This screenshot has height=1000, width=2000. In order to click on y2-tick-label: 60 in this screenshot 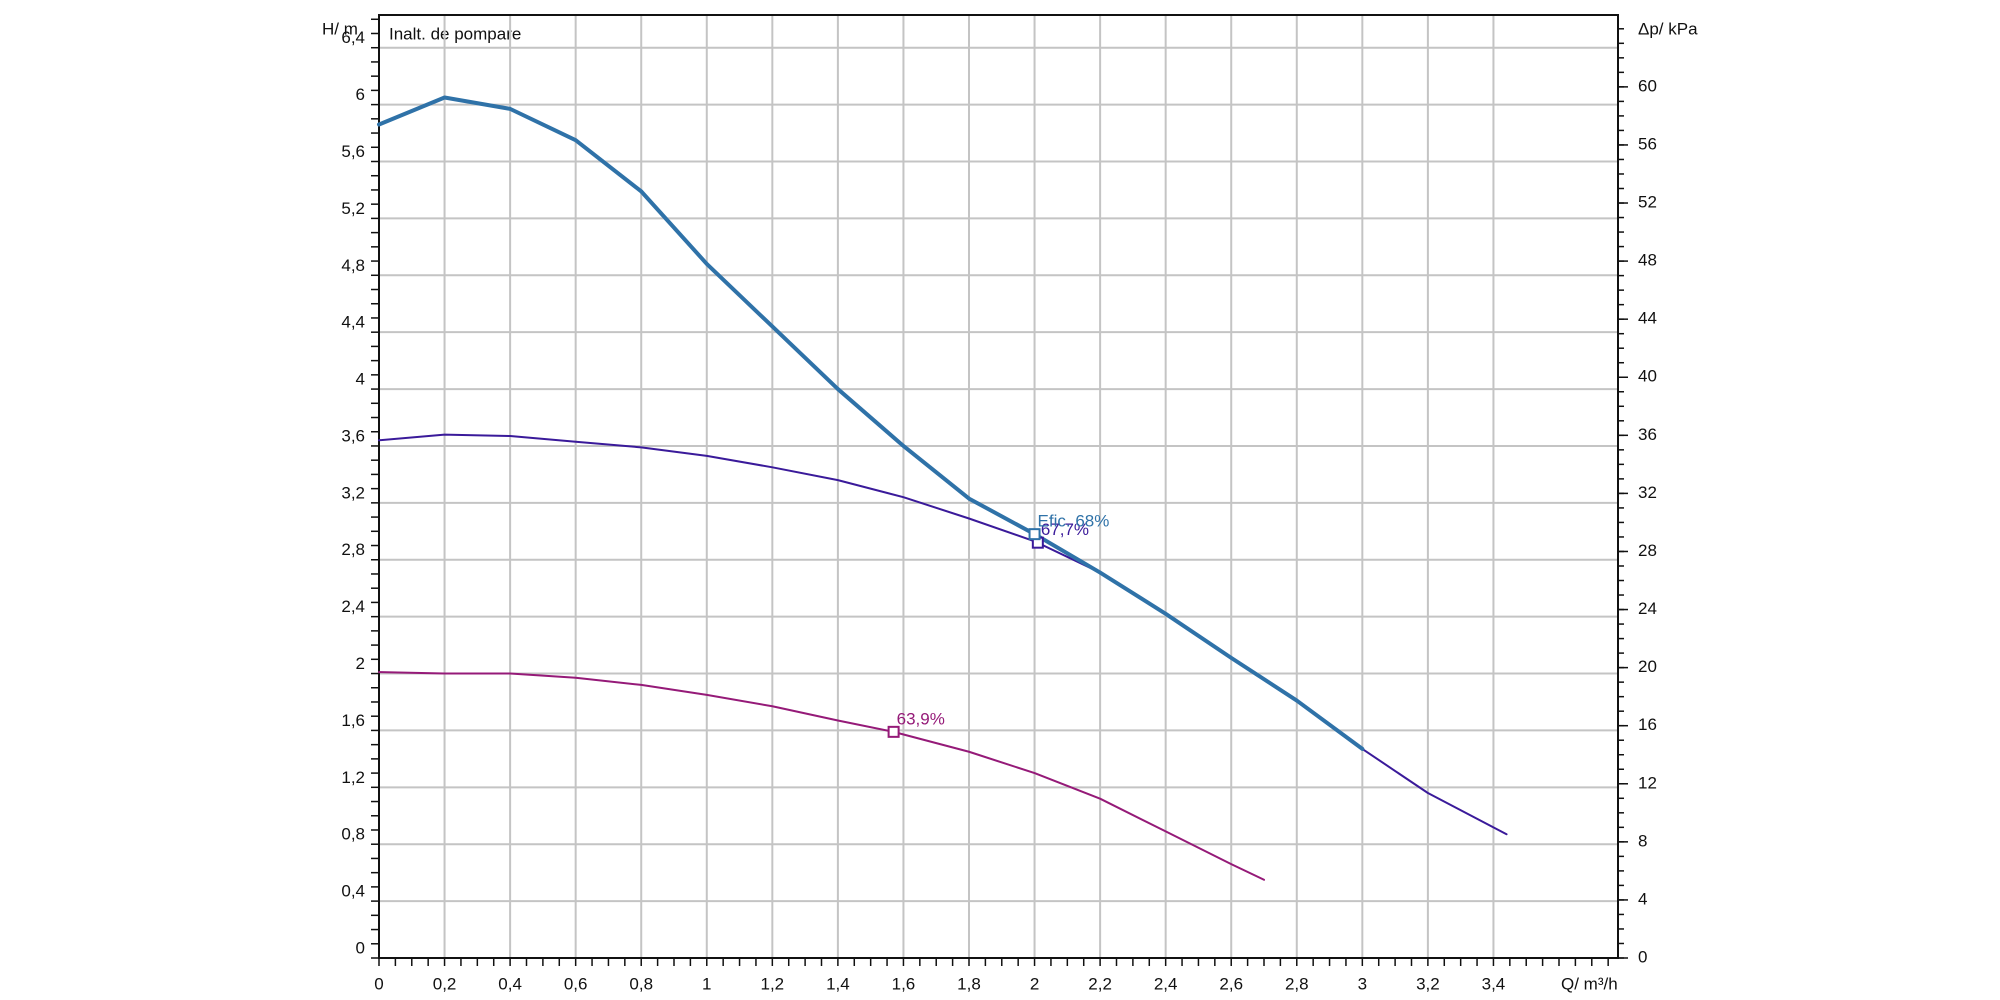, I will do `click(1647, 85)`.